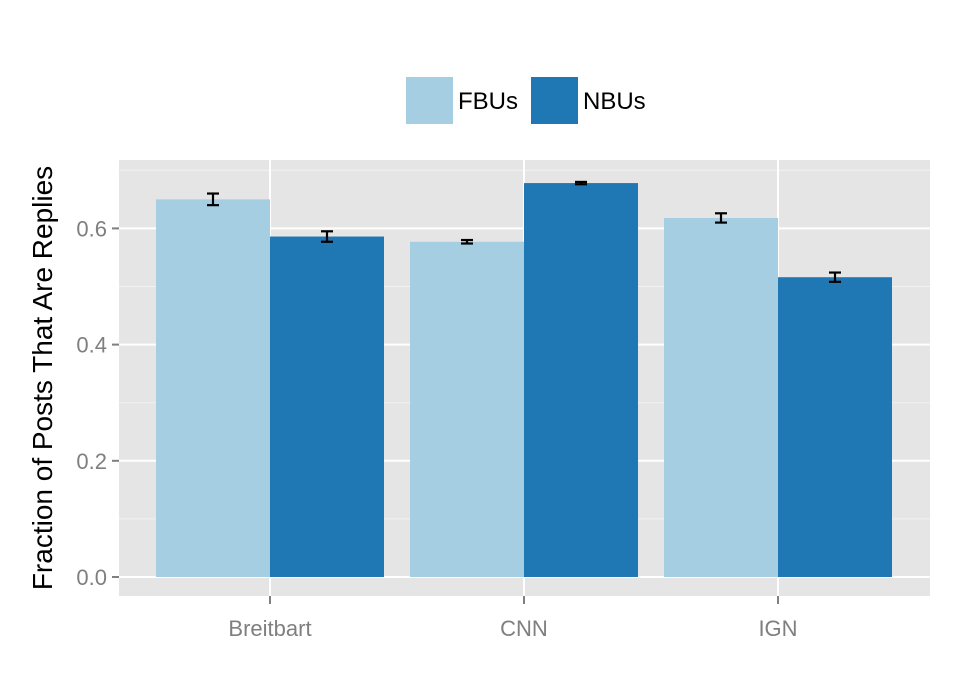 This screenshot has width=969, height=697. Describe the element at coordinates (721, 397) in the screenshot. I see `bar-fbus-ign` at that location.